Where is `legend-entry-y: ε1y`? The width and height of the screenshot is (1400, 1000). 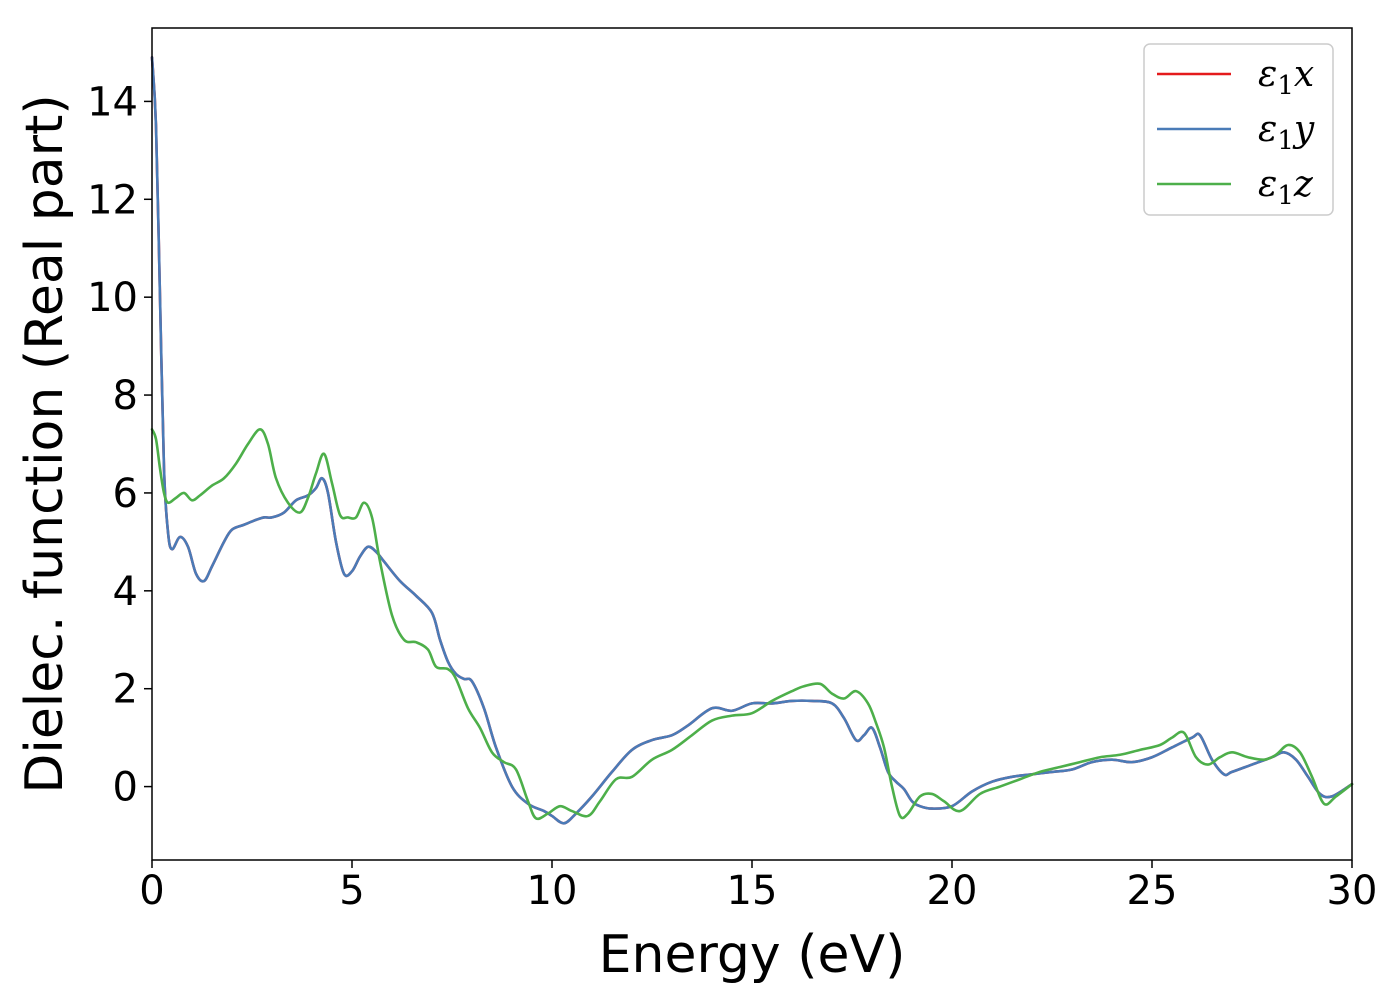 legend-entry-y: ε1y is located at coordinates (1286, 132).